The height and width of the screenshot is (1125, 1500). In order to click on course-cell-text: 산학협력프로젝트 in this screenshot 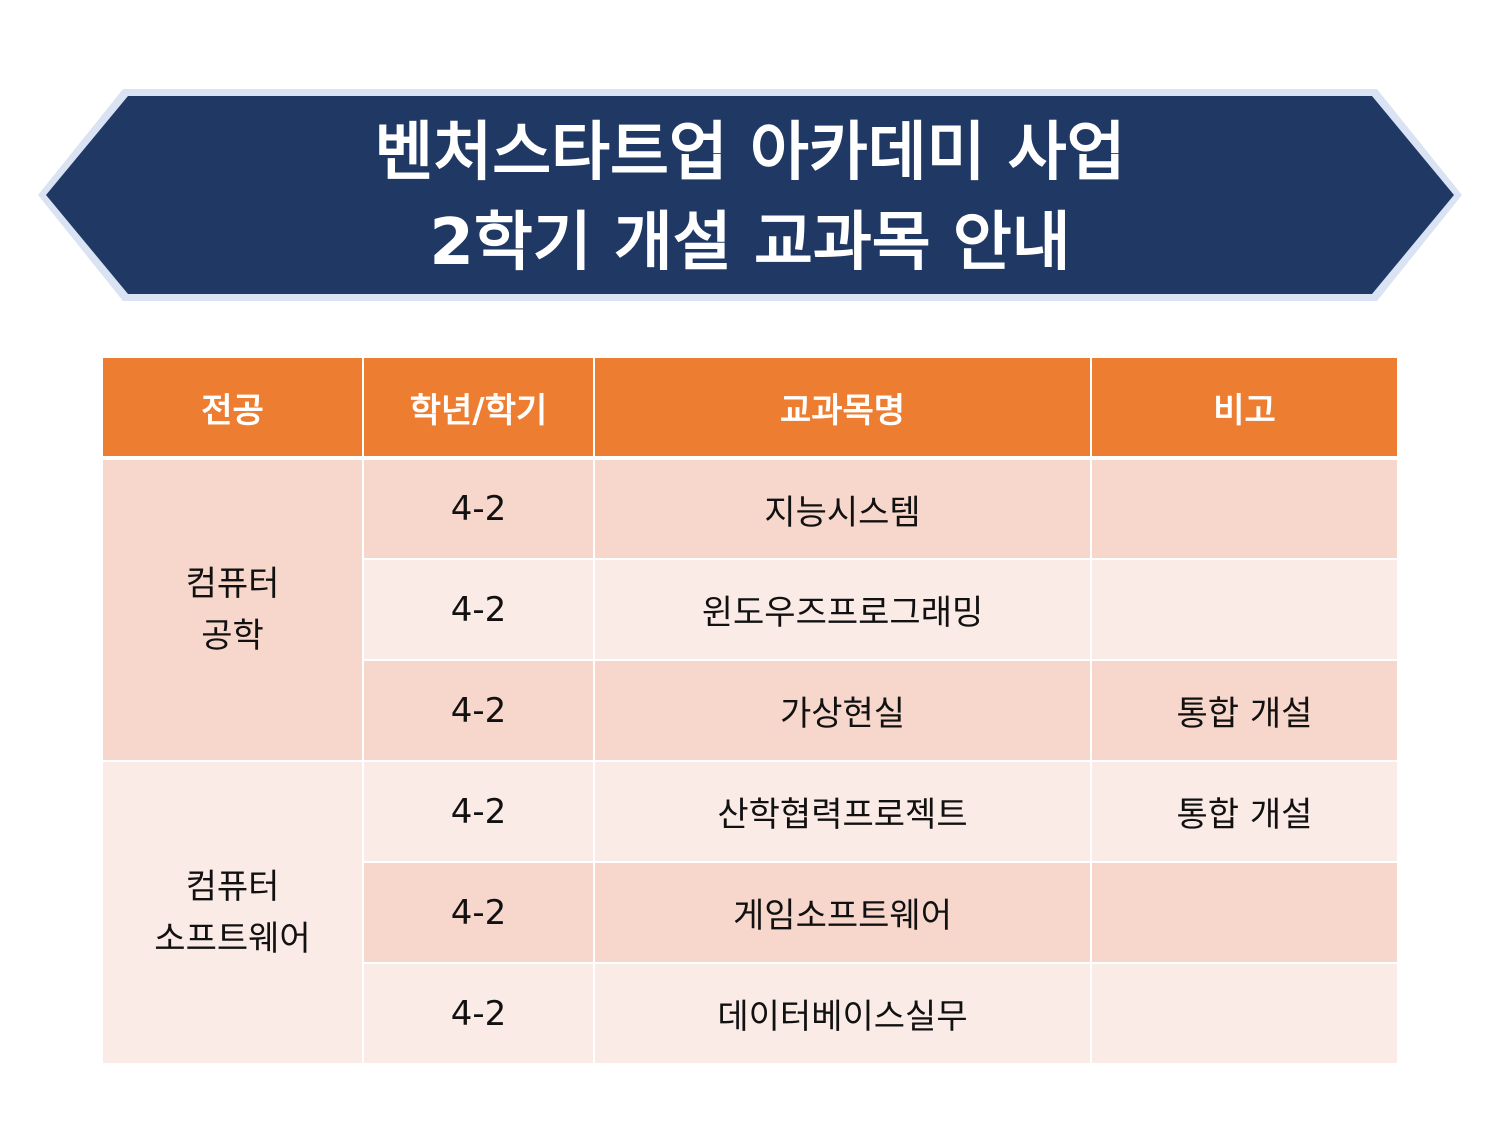, I will do `click(842, 815)`.